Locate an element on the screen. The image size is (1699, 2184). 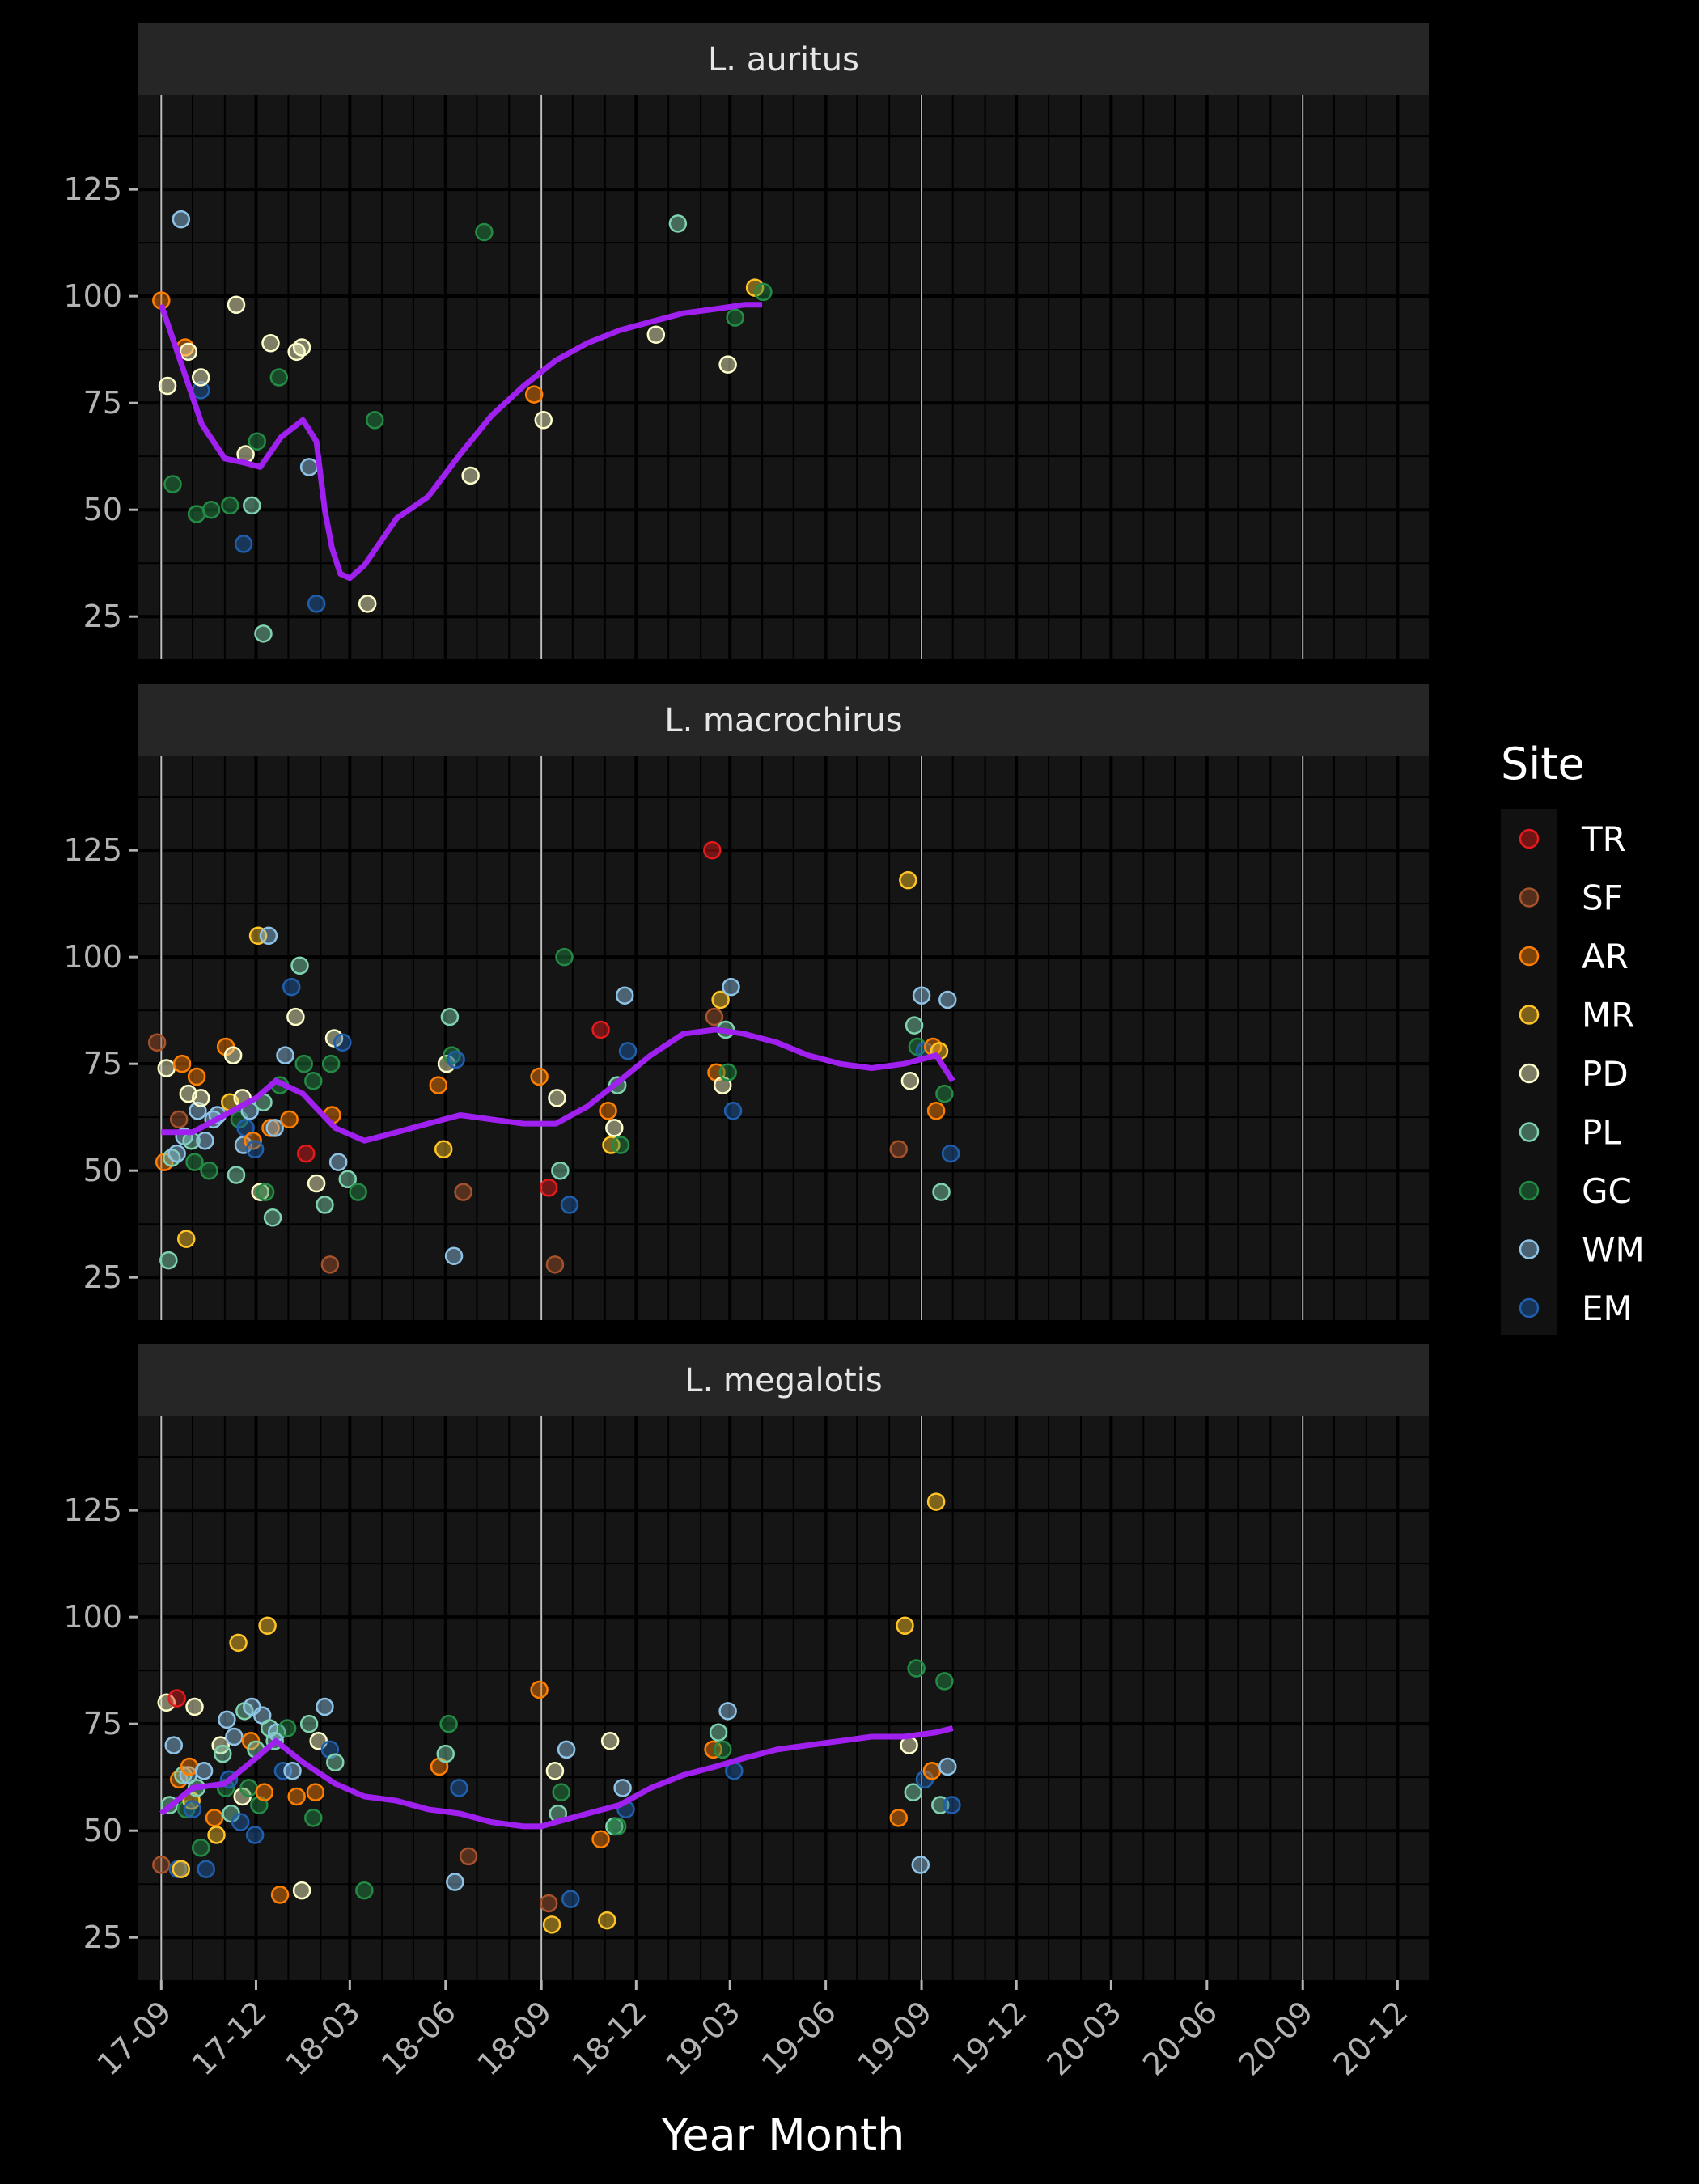
y-tick-label: 125 is located at coordinates (92, 850).